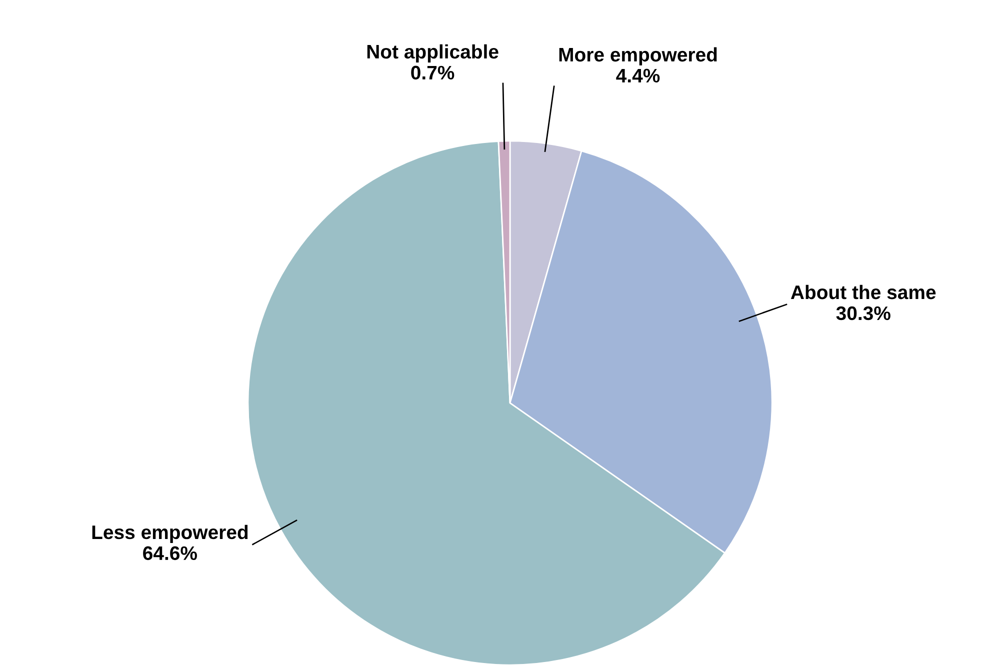 The width and height of the screenshot is (991, 671). What do you see at coordinates (170, 553) in the screenshot?
I see `data-label: 64.6%` at bounding box center [170, 553].